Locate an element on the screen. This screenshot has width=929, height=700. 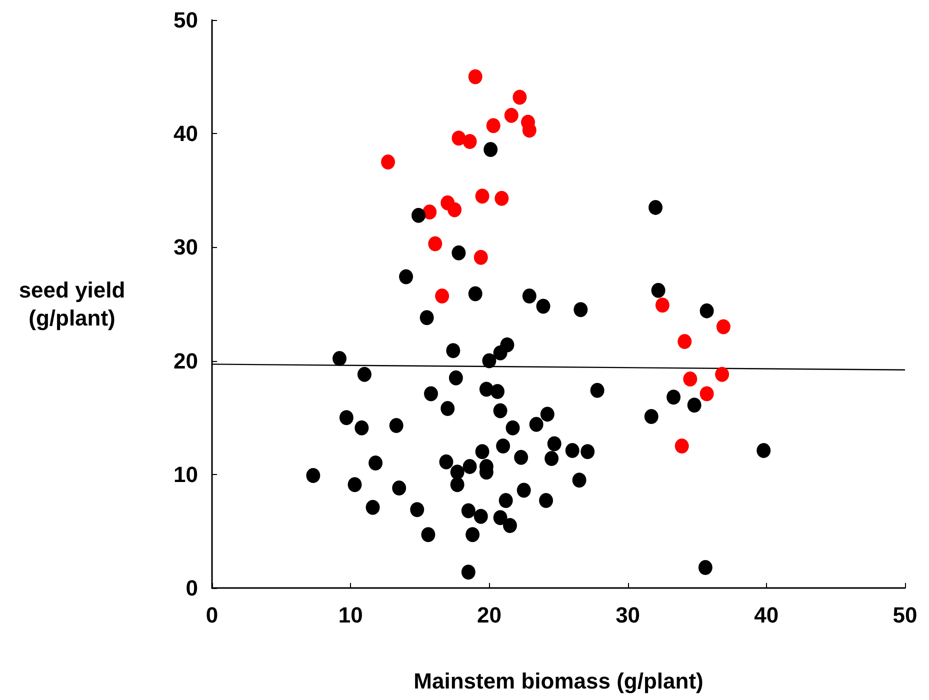
y-tick-label: 30 is located at coordinates (186, 247).